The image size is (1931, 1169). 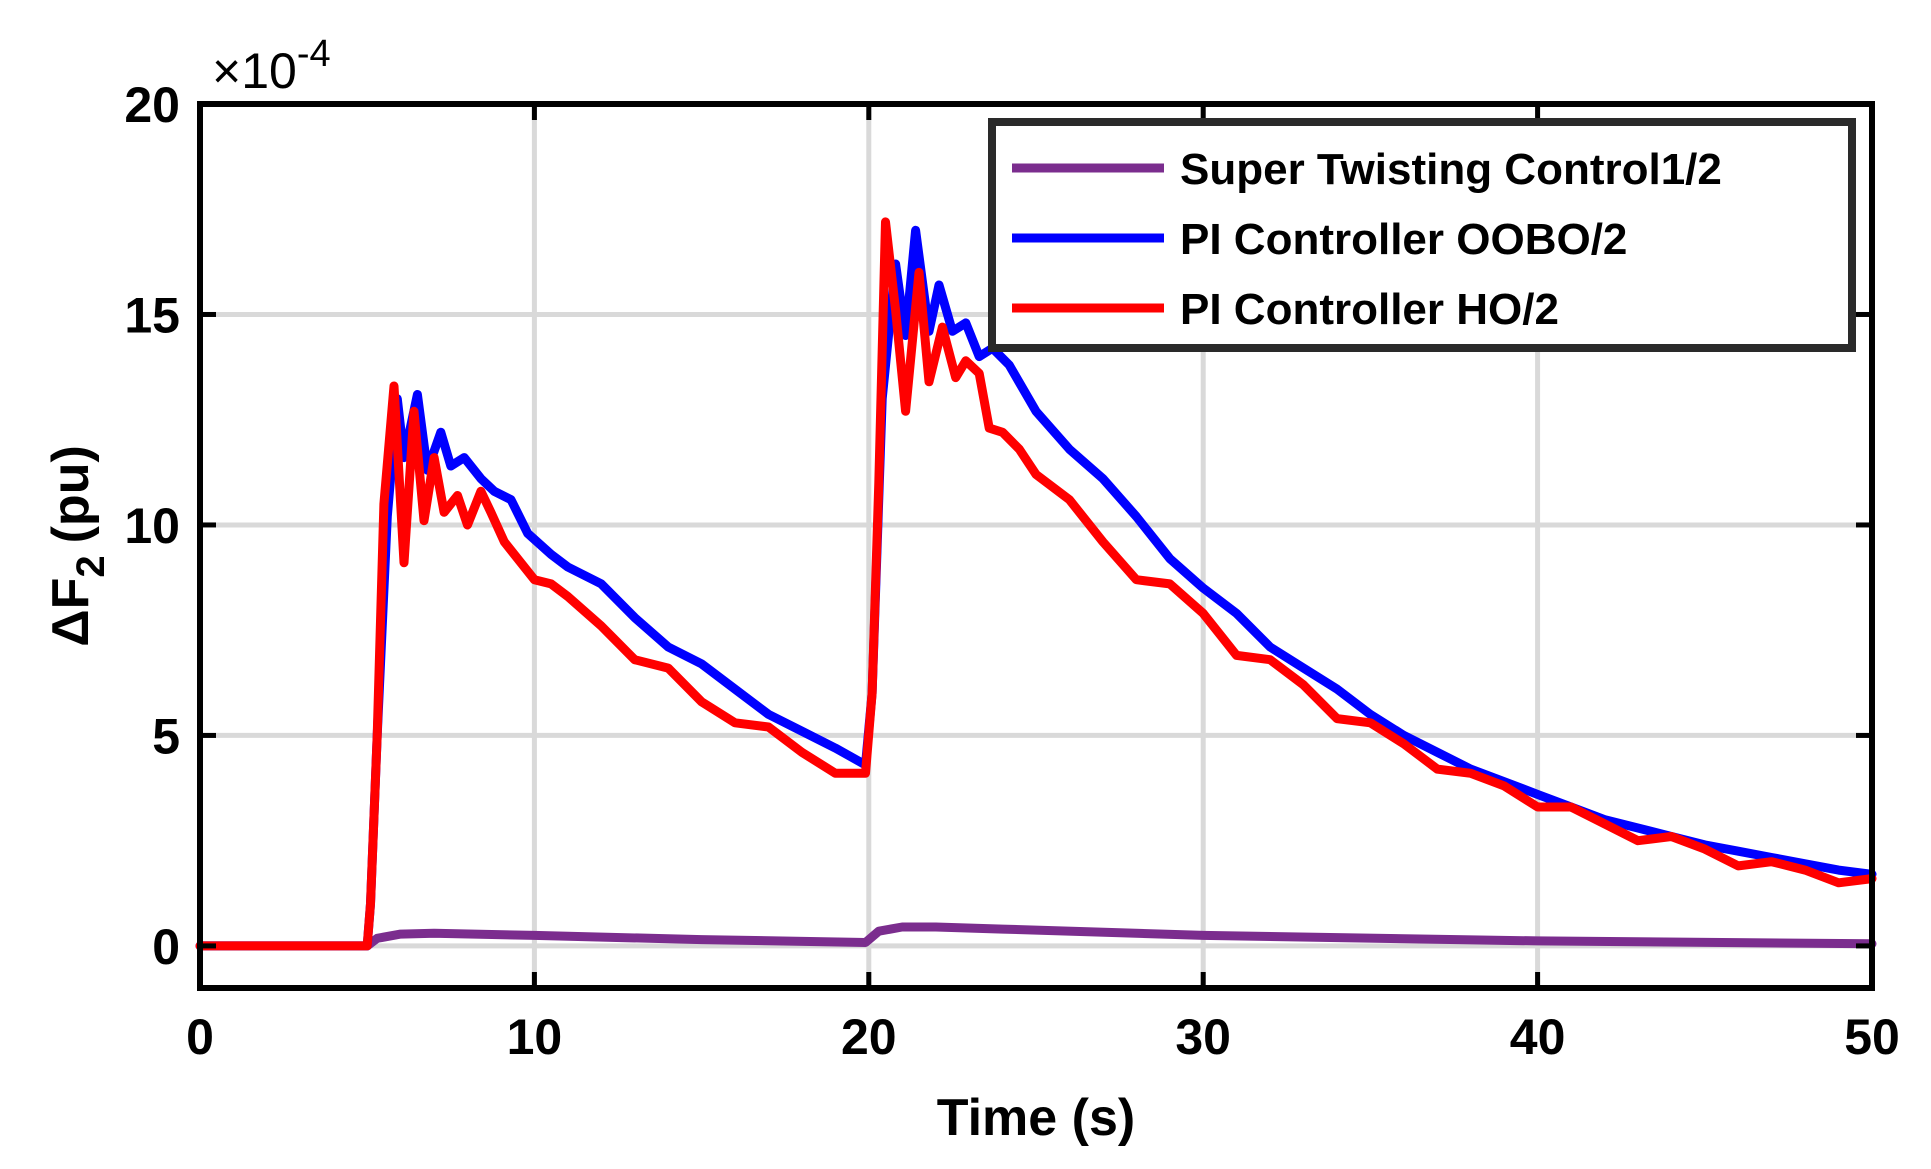 What do you see at coordinates (166, 736) in the screenshot?
I see `y-tick-label: 5` at bounding box center [166, 736].